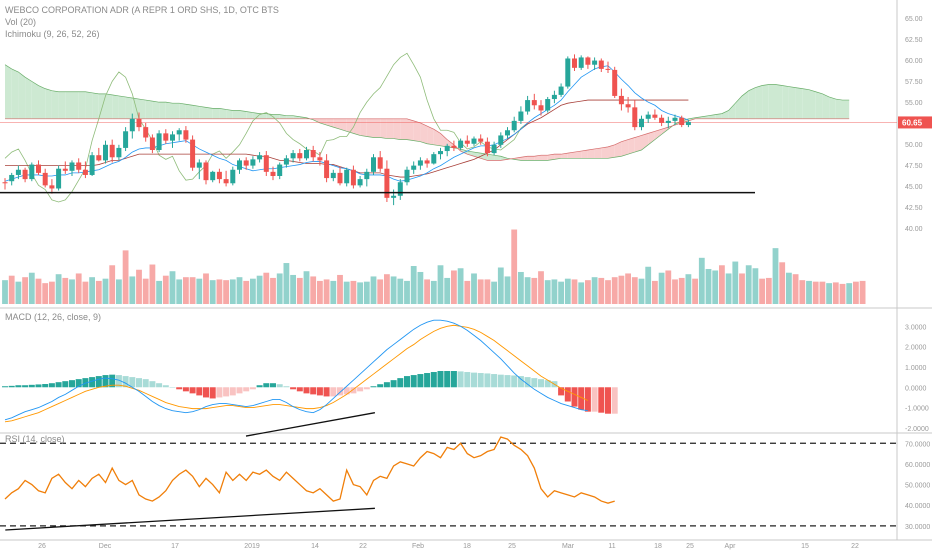 Image resolution: width=932 pixels, height=555 pixels. I want to click on time-axis-tick: 25, so click(690, 546).